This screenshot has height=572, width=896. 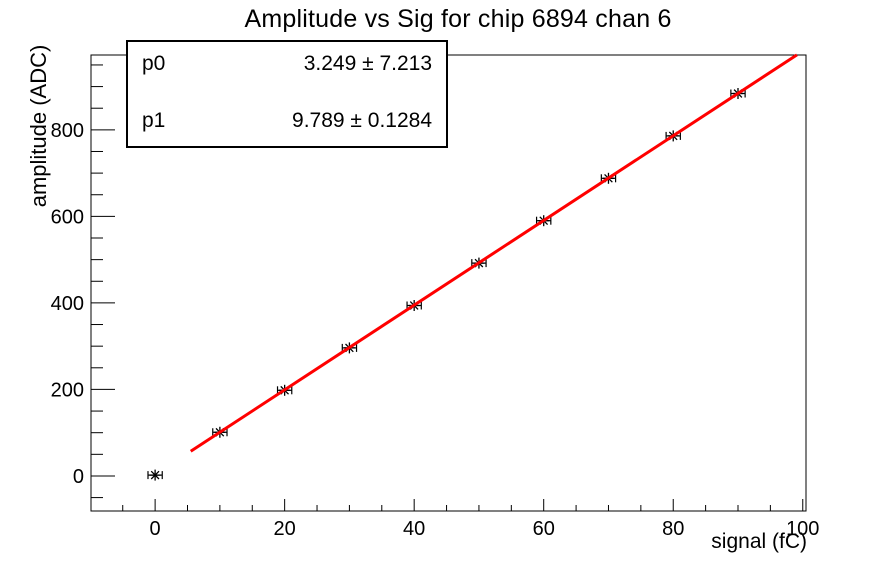 What do you see at coordinates (759, 541) in the screenshot?
I see `x-axis-title: signal (fC)` at bounding box center [759, 541].